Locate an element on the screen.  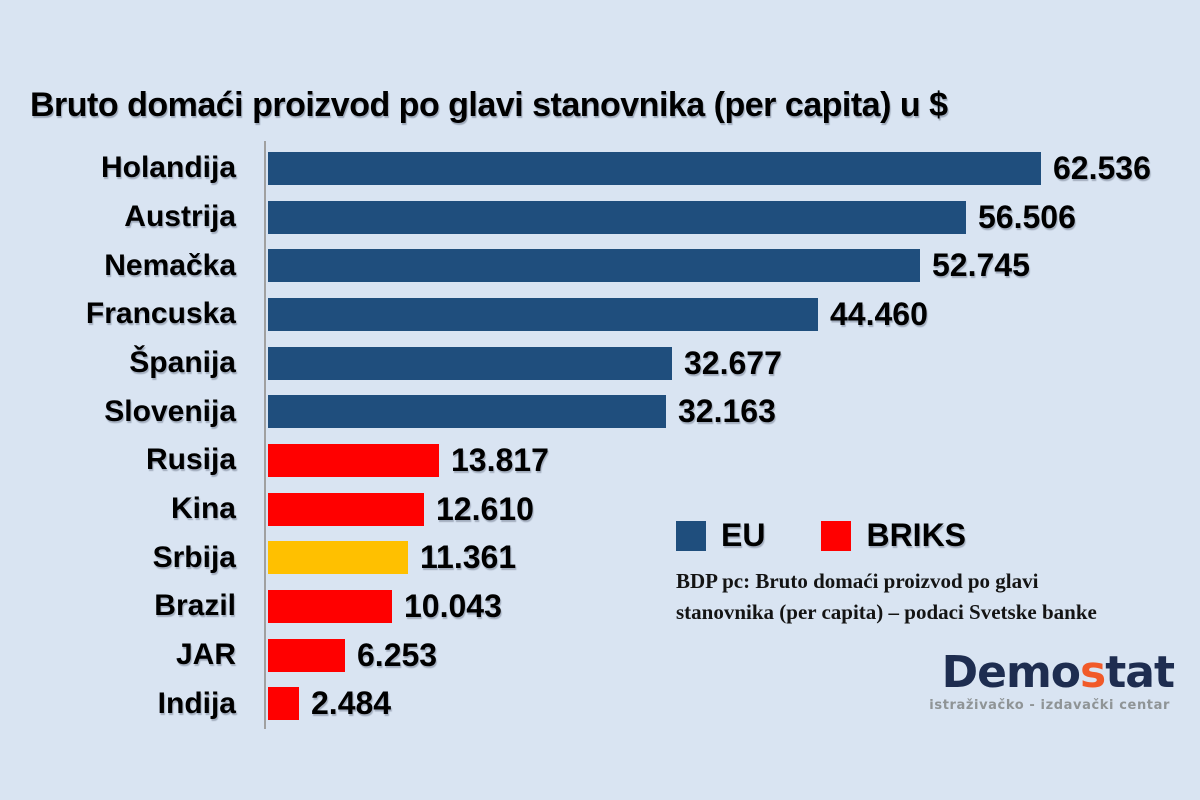
value-label: 6.253 is located at coordinates (397, 654).